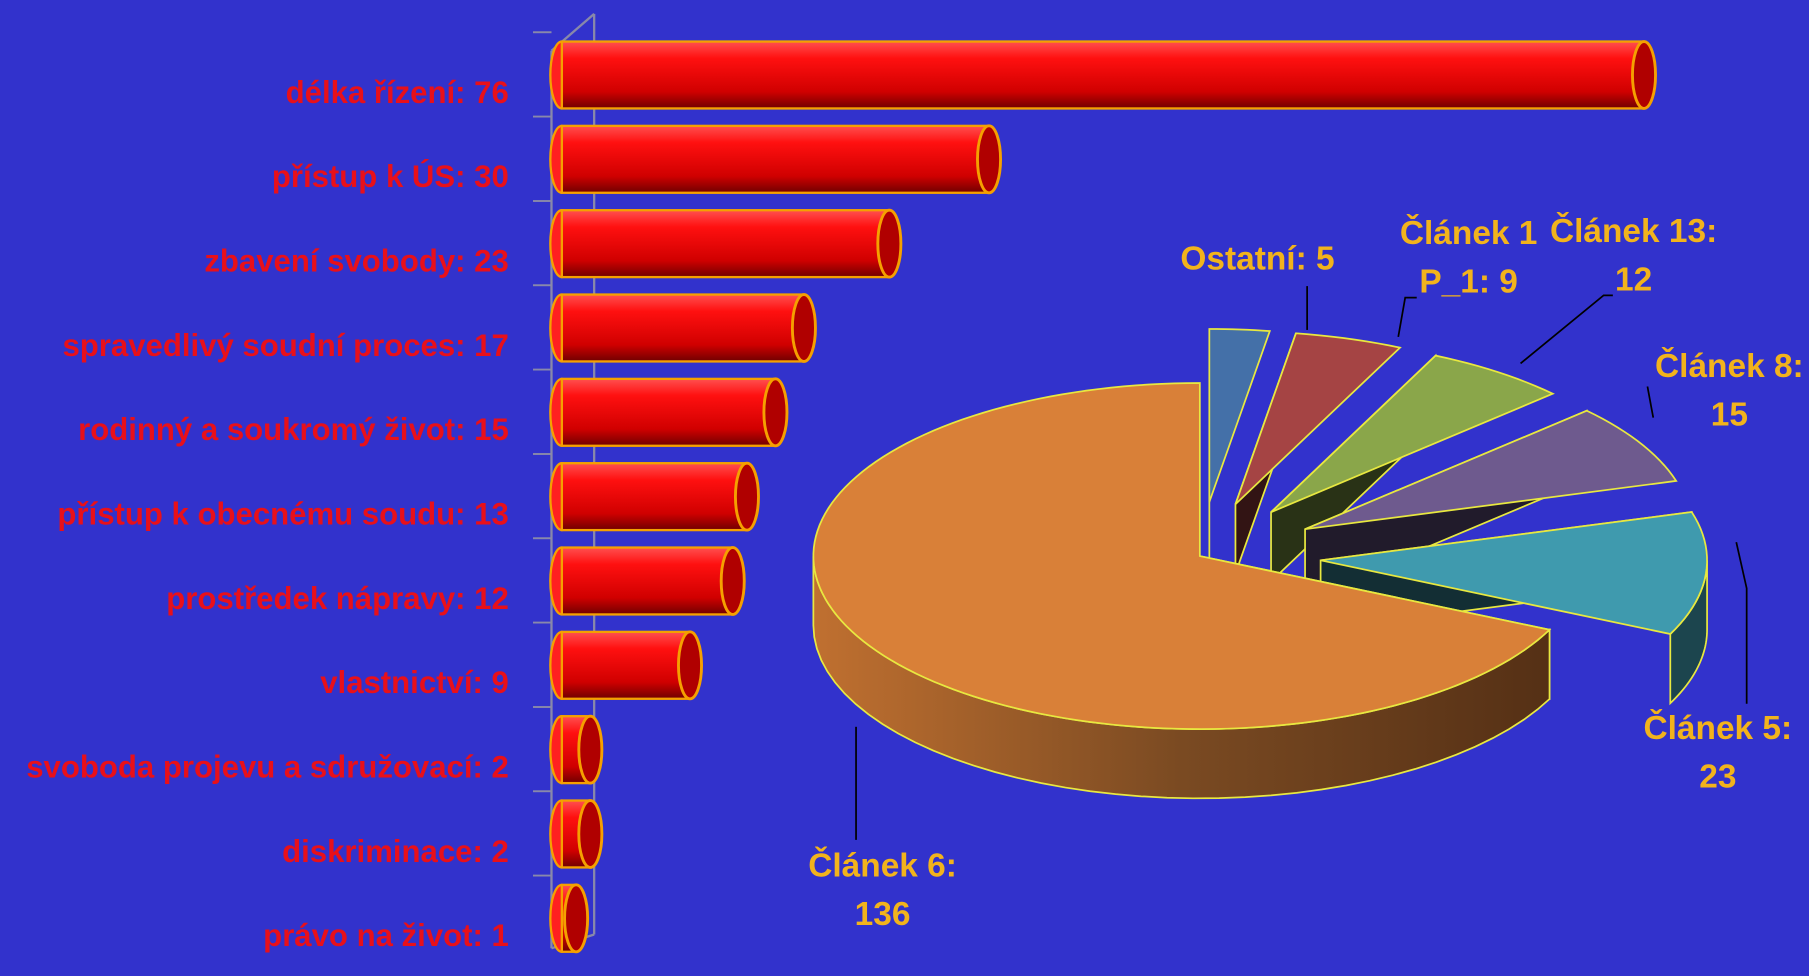 The width and height of the screenshot is (1809, 976). Describe the element at coordinates (267, 766) in the screenshot. I see `bar-label: svoboda projevu a sdružovací: 2` at that location.